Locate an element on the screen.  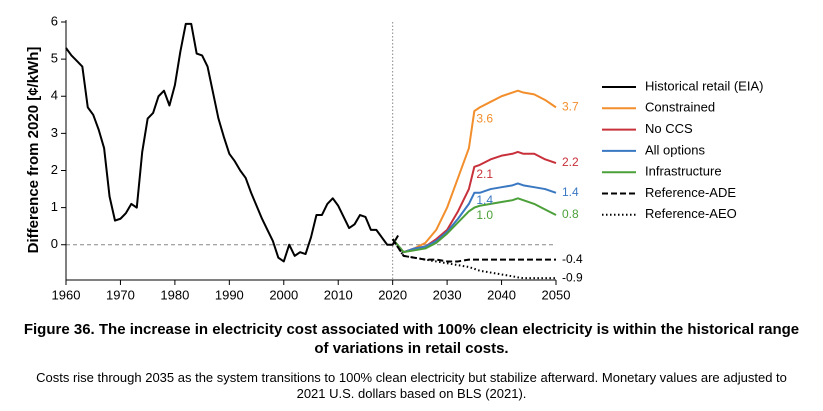
x-tick-label: 2000 is located at coordinates (283, 294).